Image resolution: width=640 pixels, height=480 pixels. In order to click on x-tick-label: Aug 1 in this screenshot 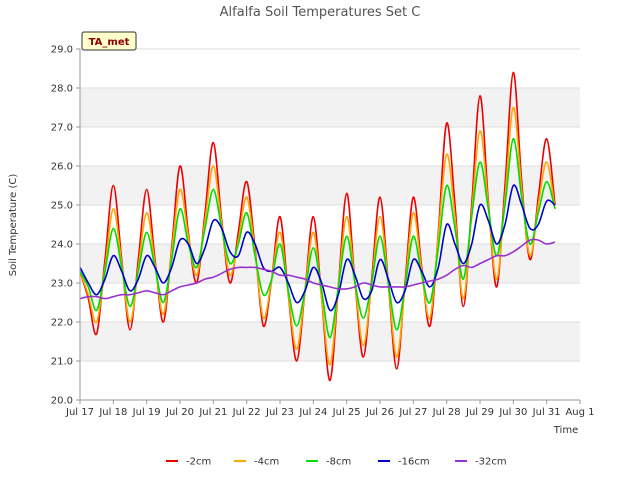, I will do `click(579, 412)`.